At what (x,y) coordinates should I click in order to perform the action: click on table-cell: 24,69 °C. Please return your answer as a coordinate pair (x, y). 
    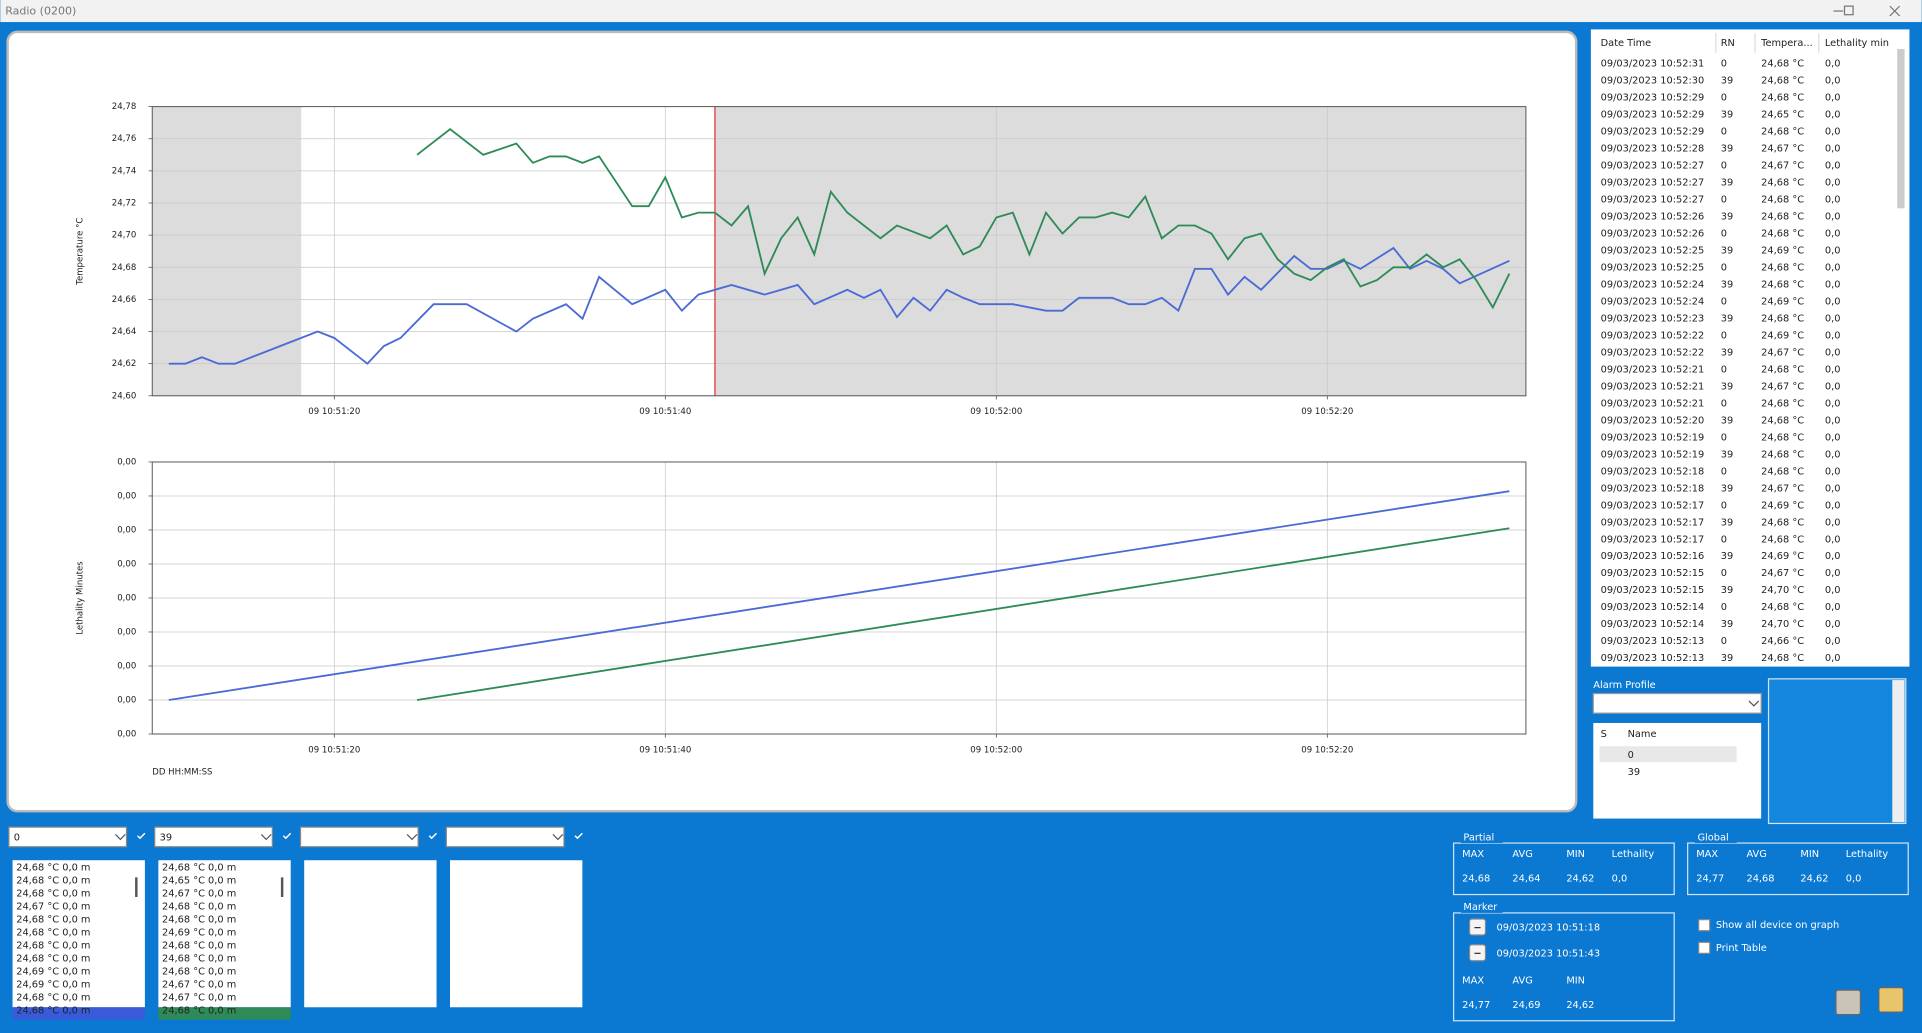
    Looking at the image, I should click on (1782, 301).